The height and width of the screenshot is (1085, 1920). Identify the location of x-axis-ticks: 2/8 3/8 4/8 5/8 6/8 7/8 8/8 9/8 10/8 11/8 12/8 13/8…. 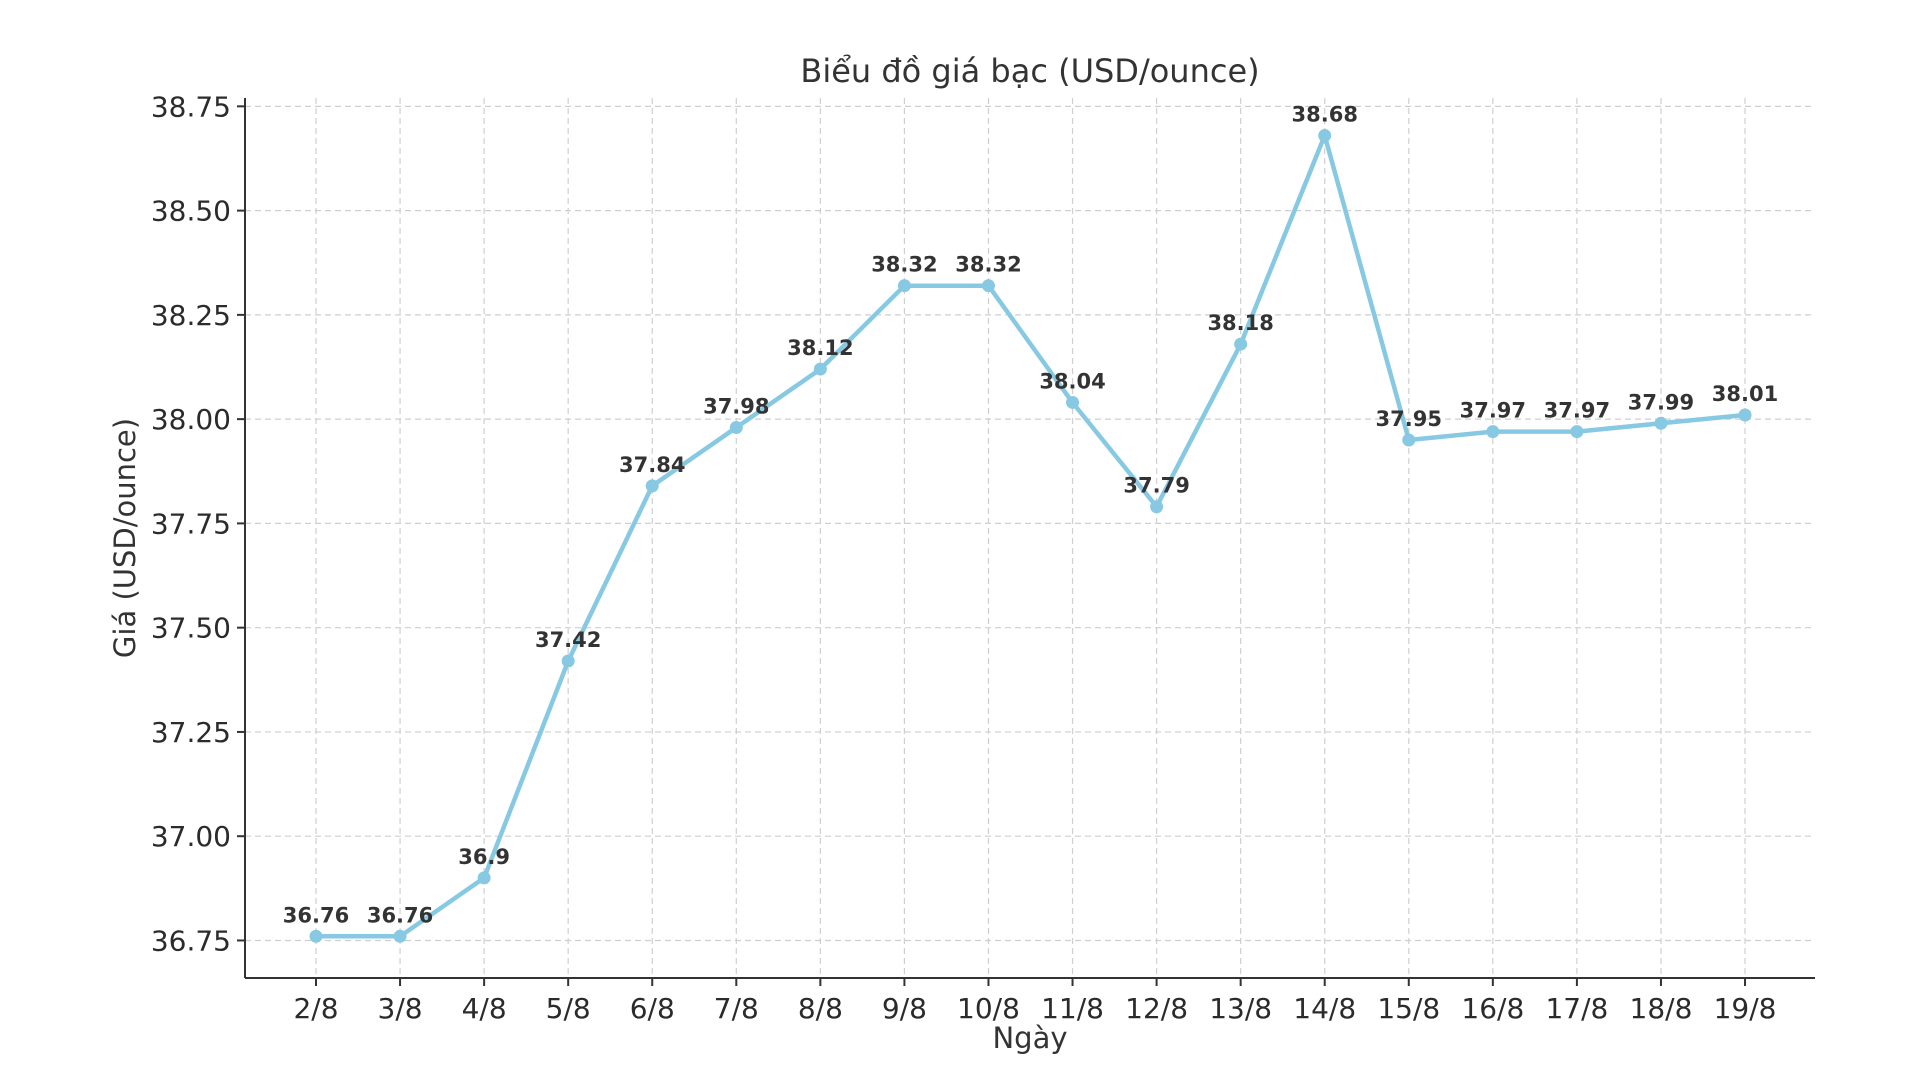
(1034, 1001).